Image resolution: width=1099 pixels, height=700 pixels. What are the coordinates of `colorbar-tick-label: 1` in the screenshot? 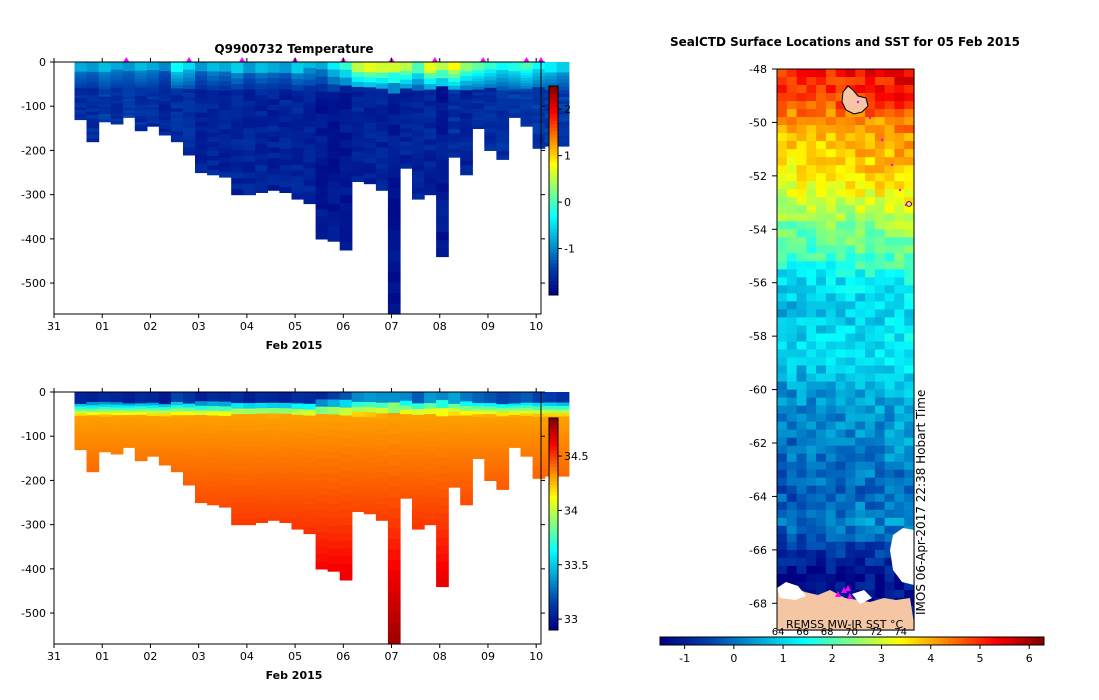 It's located at (783, 658).